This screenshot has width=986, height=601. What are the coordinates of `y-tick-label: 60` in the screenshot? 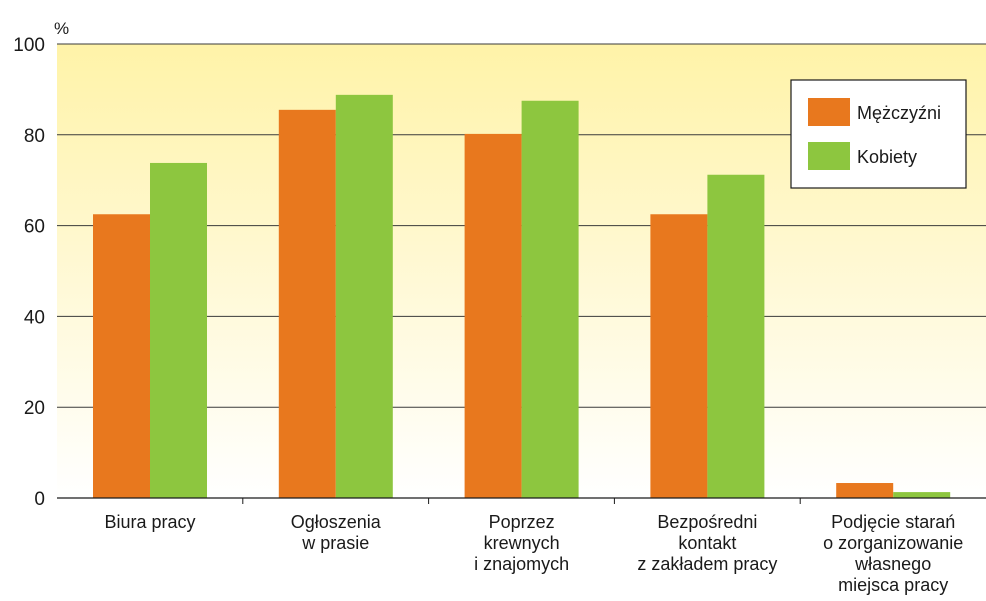 It's located at (34, 227).